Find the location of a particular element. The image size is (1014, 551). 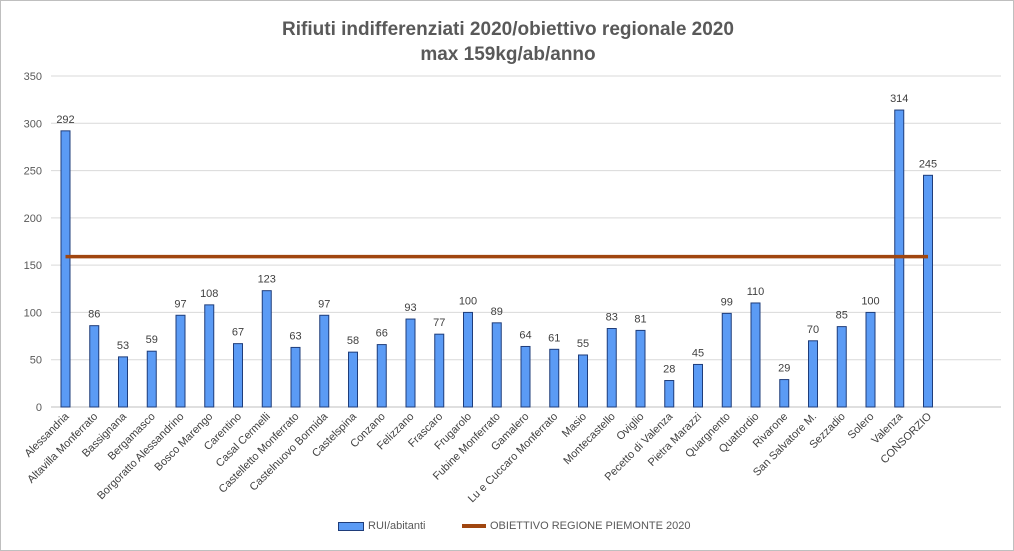

data-label: 64 is located at coordinates (525, 335).